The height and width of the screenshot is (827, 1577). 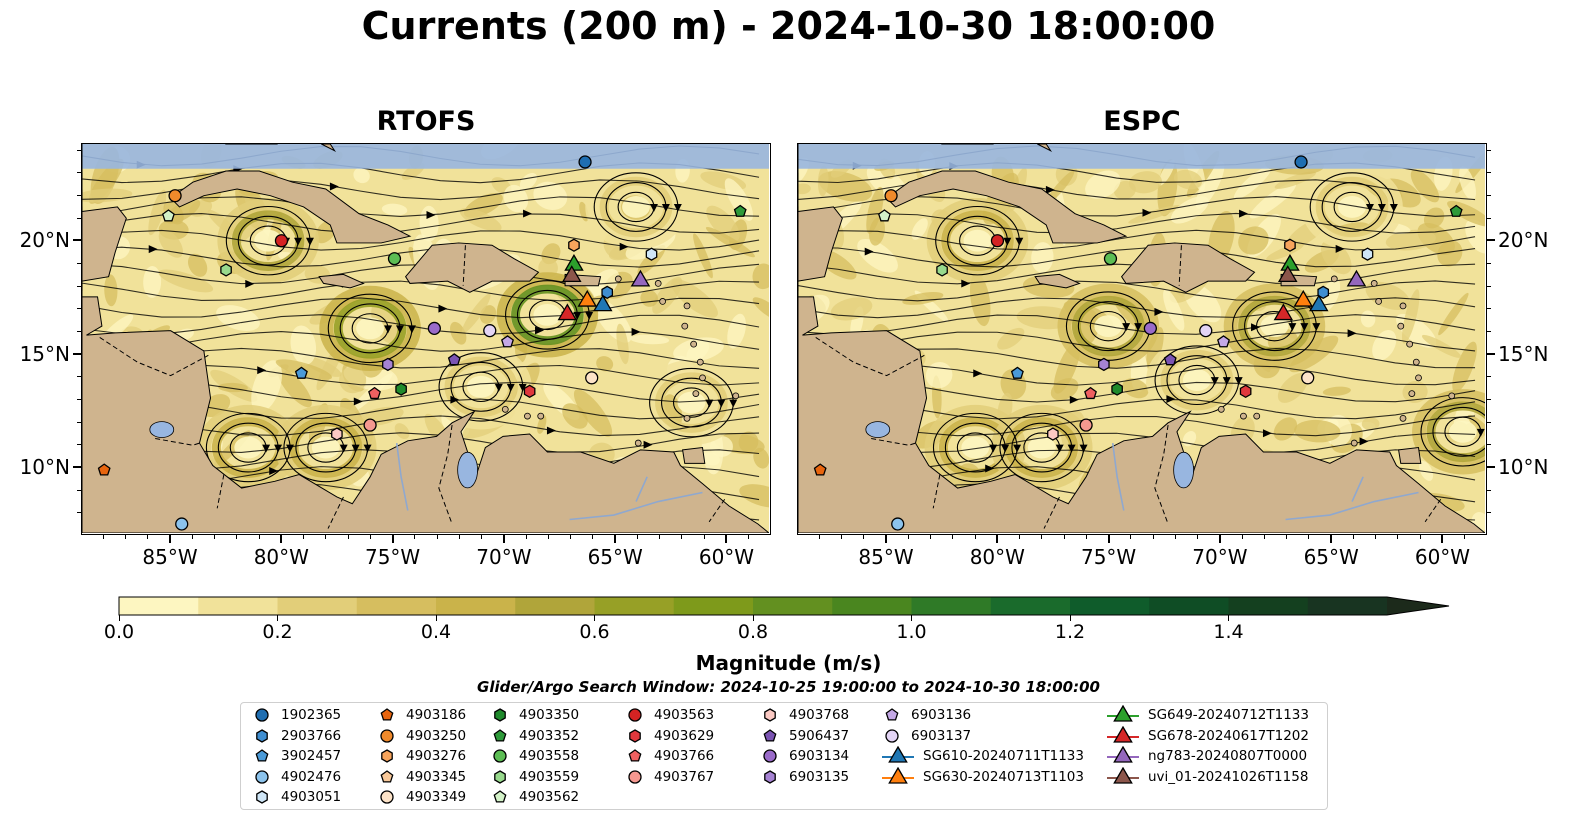 What do you see at coordinates (79, 309) in the screenshot?
I see `y-minor-tick` at bounding box center [79, 309].